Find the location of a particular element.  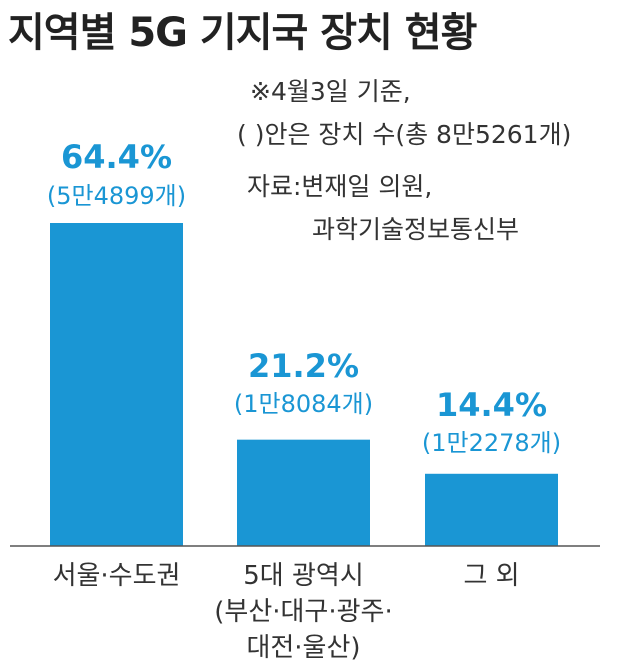

note-date: ※4월3일 기준, is located at coordinates (330, 91).